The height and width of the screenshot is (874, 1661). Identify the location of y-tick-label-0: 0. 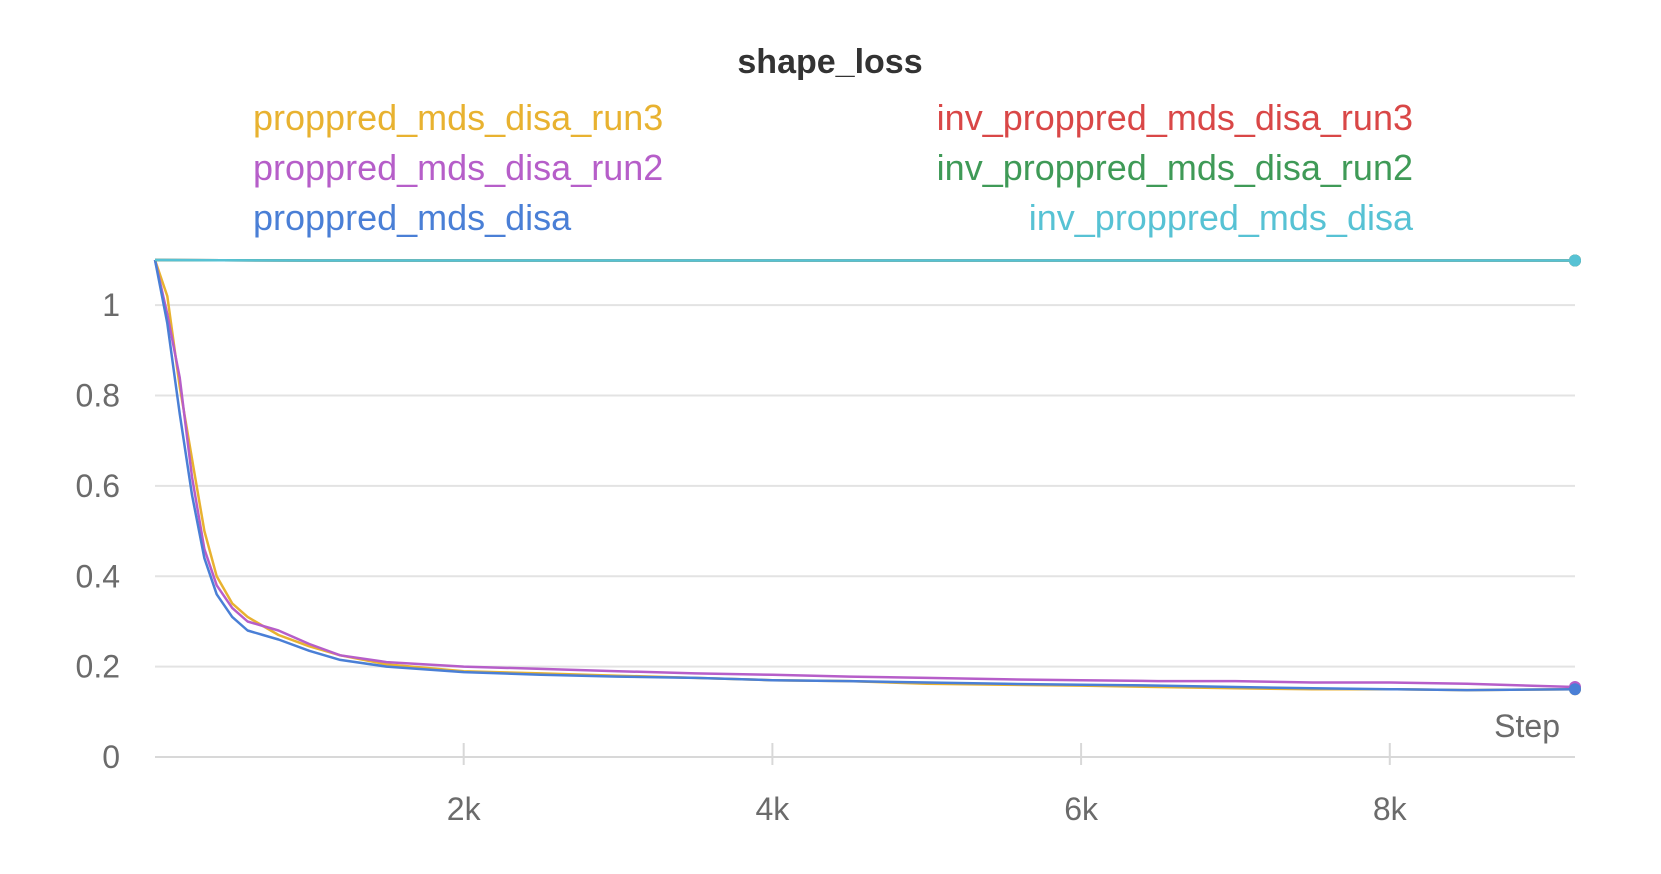
(111, 757).